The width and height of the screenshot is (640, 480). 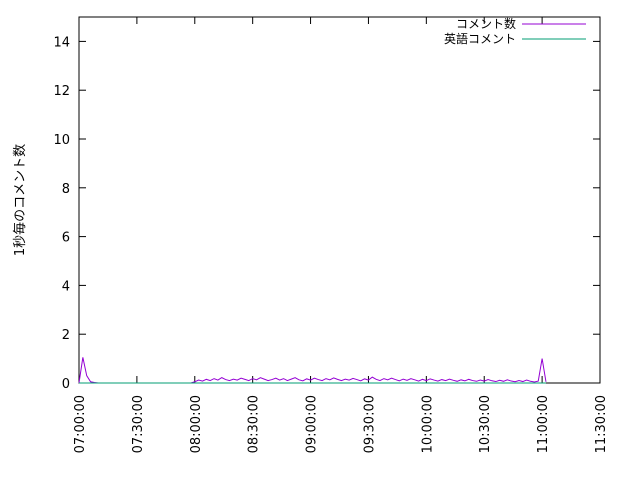 I want to click on series-layer, so click(x=312, y=370).